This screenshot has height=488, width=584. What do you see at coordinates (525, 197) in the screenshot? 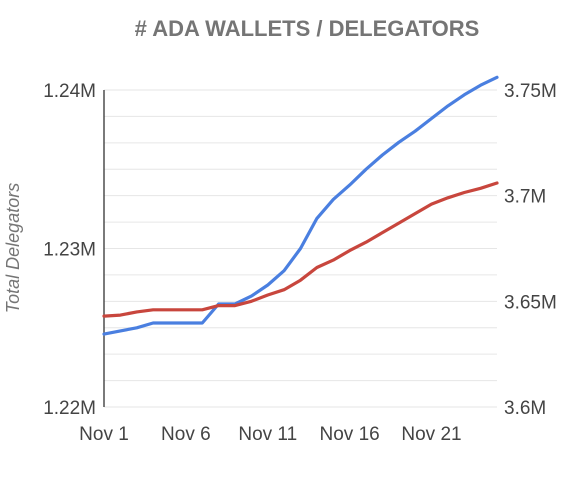
I see `right-tick-label: 3.7M` at bounding box center [525, 197].